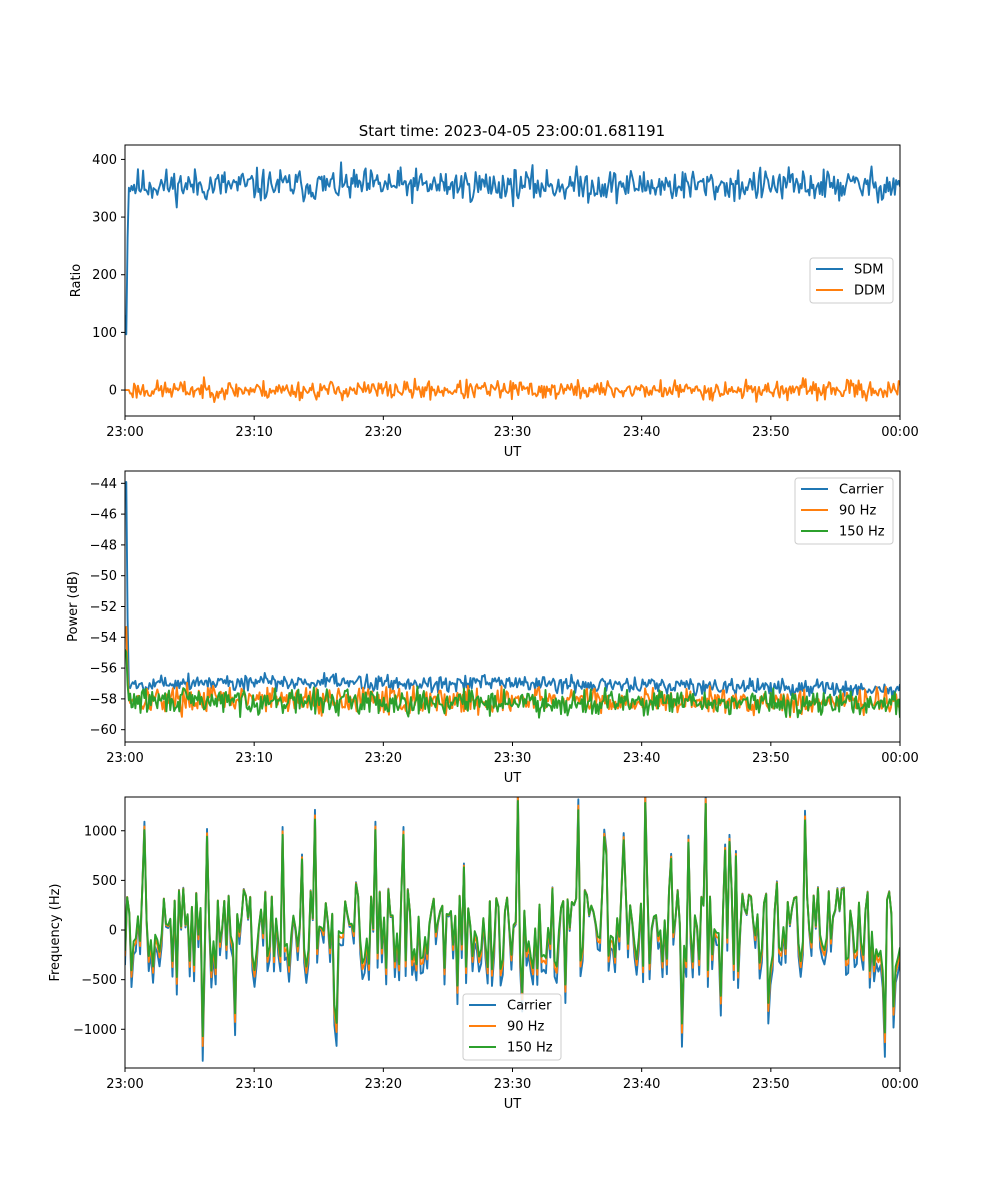  Describe the element at coordinates (100, 831) in the screenshot. I see `y-tick-label: 1000` at that location.